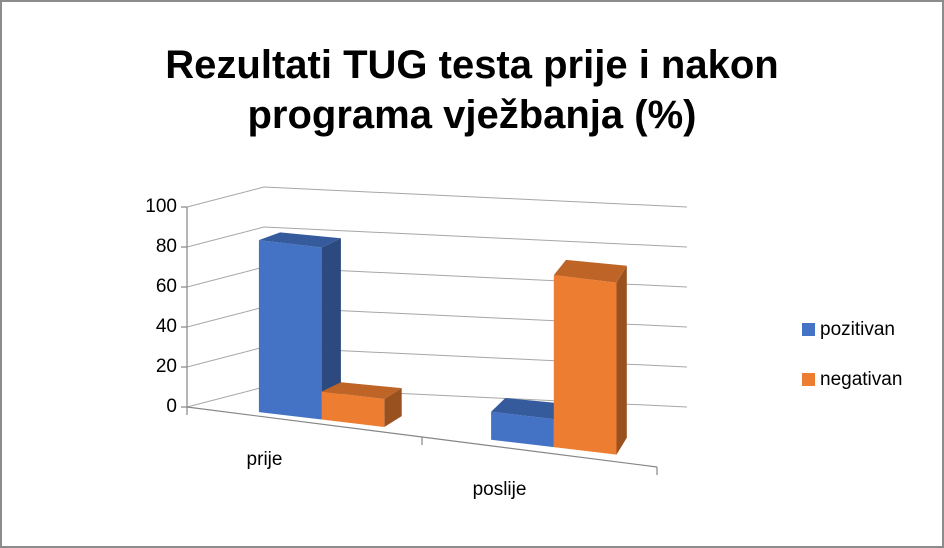 This screenshot has height=548, width=944. Describe the element at coordinates (166, 286) in the screenshot. I see `y-tick-label: 60` at that location.